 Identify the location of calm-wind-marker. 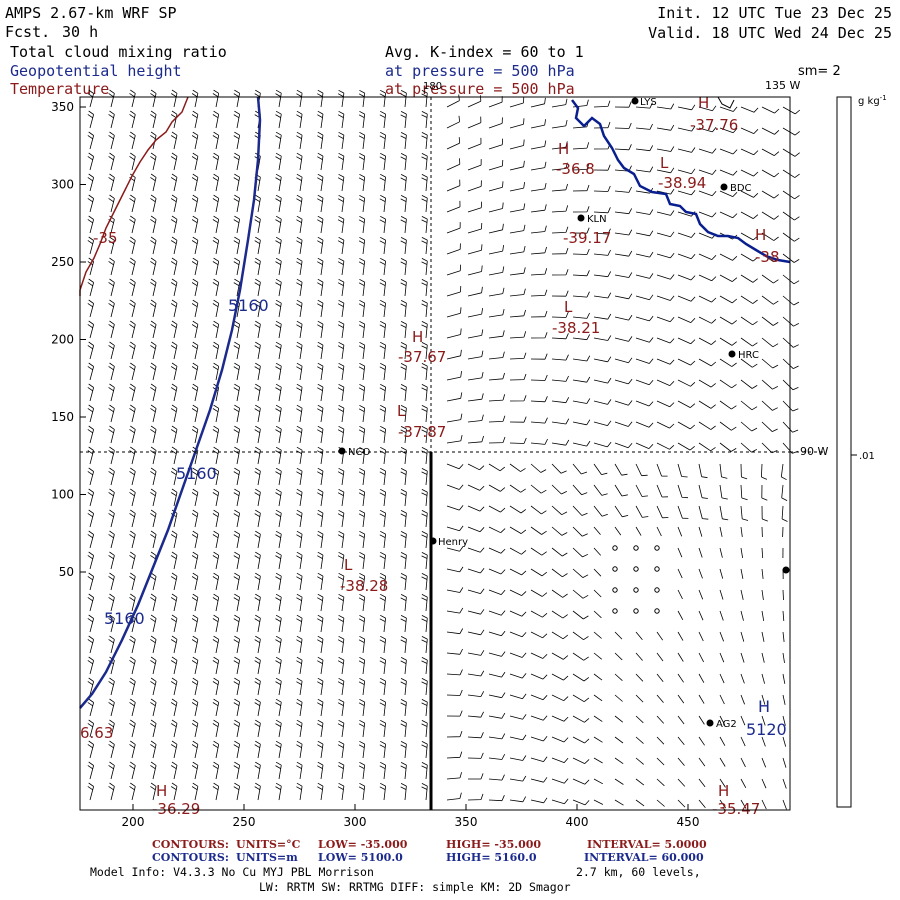
(615, 569).